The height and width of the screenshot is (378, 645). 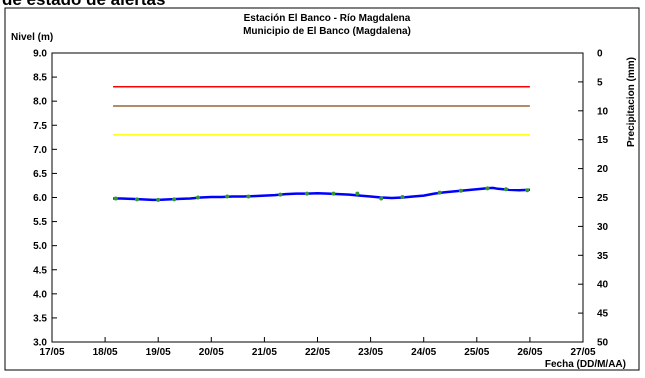 What do you see at coordinates (631, 102) in the screenshot?
I see `y2-axis-label: Precipitacion (mm)` at bounding box center [631, 102].